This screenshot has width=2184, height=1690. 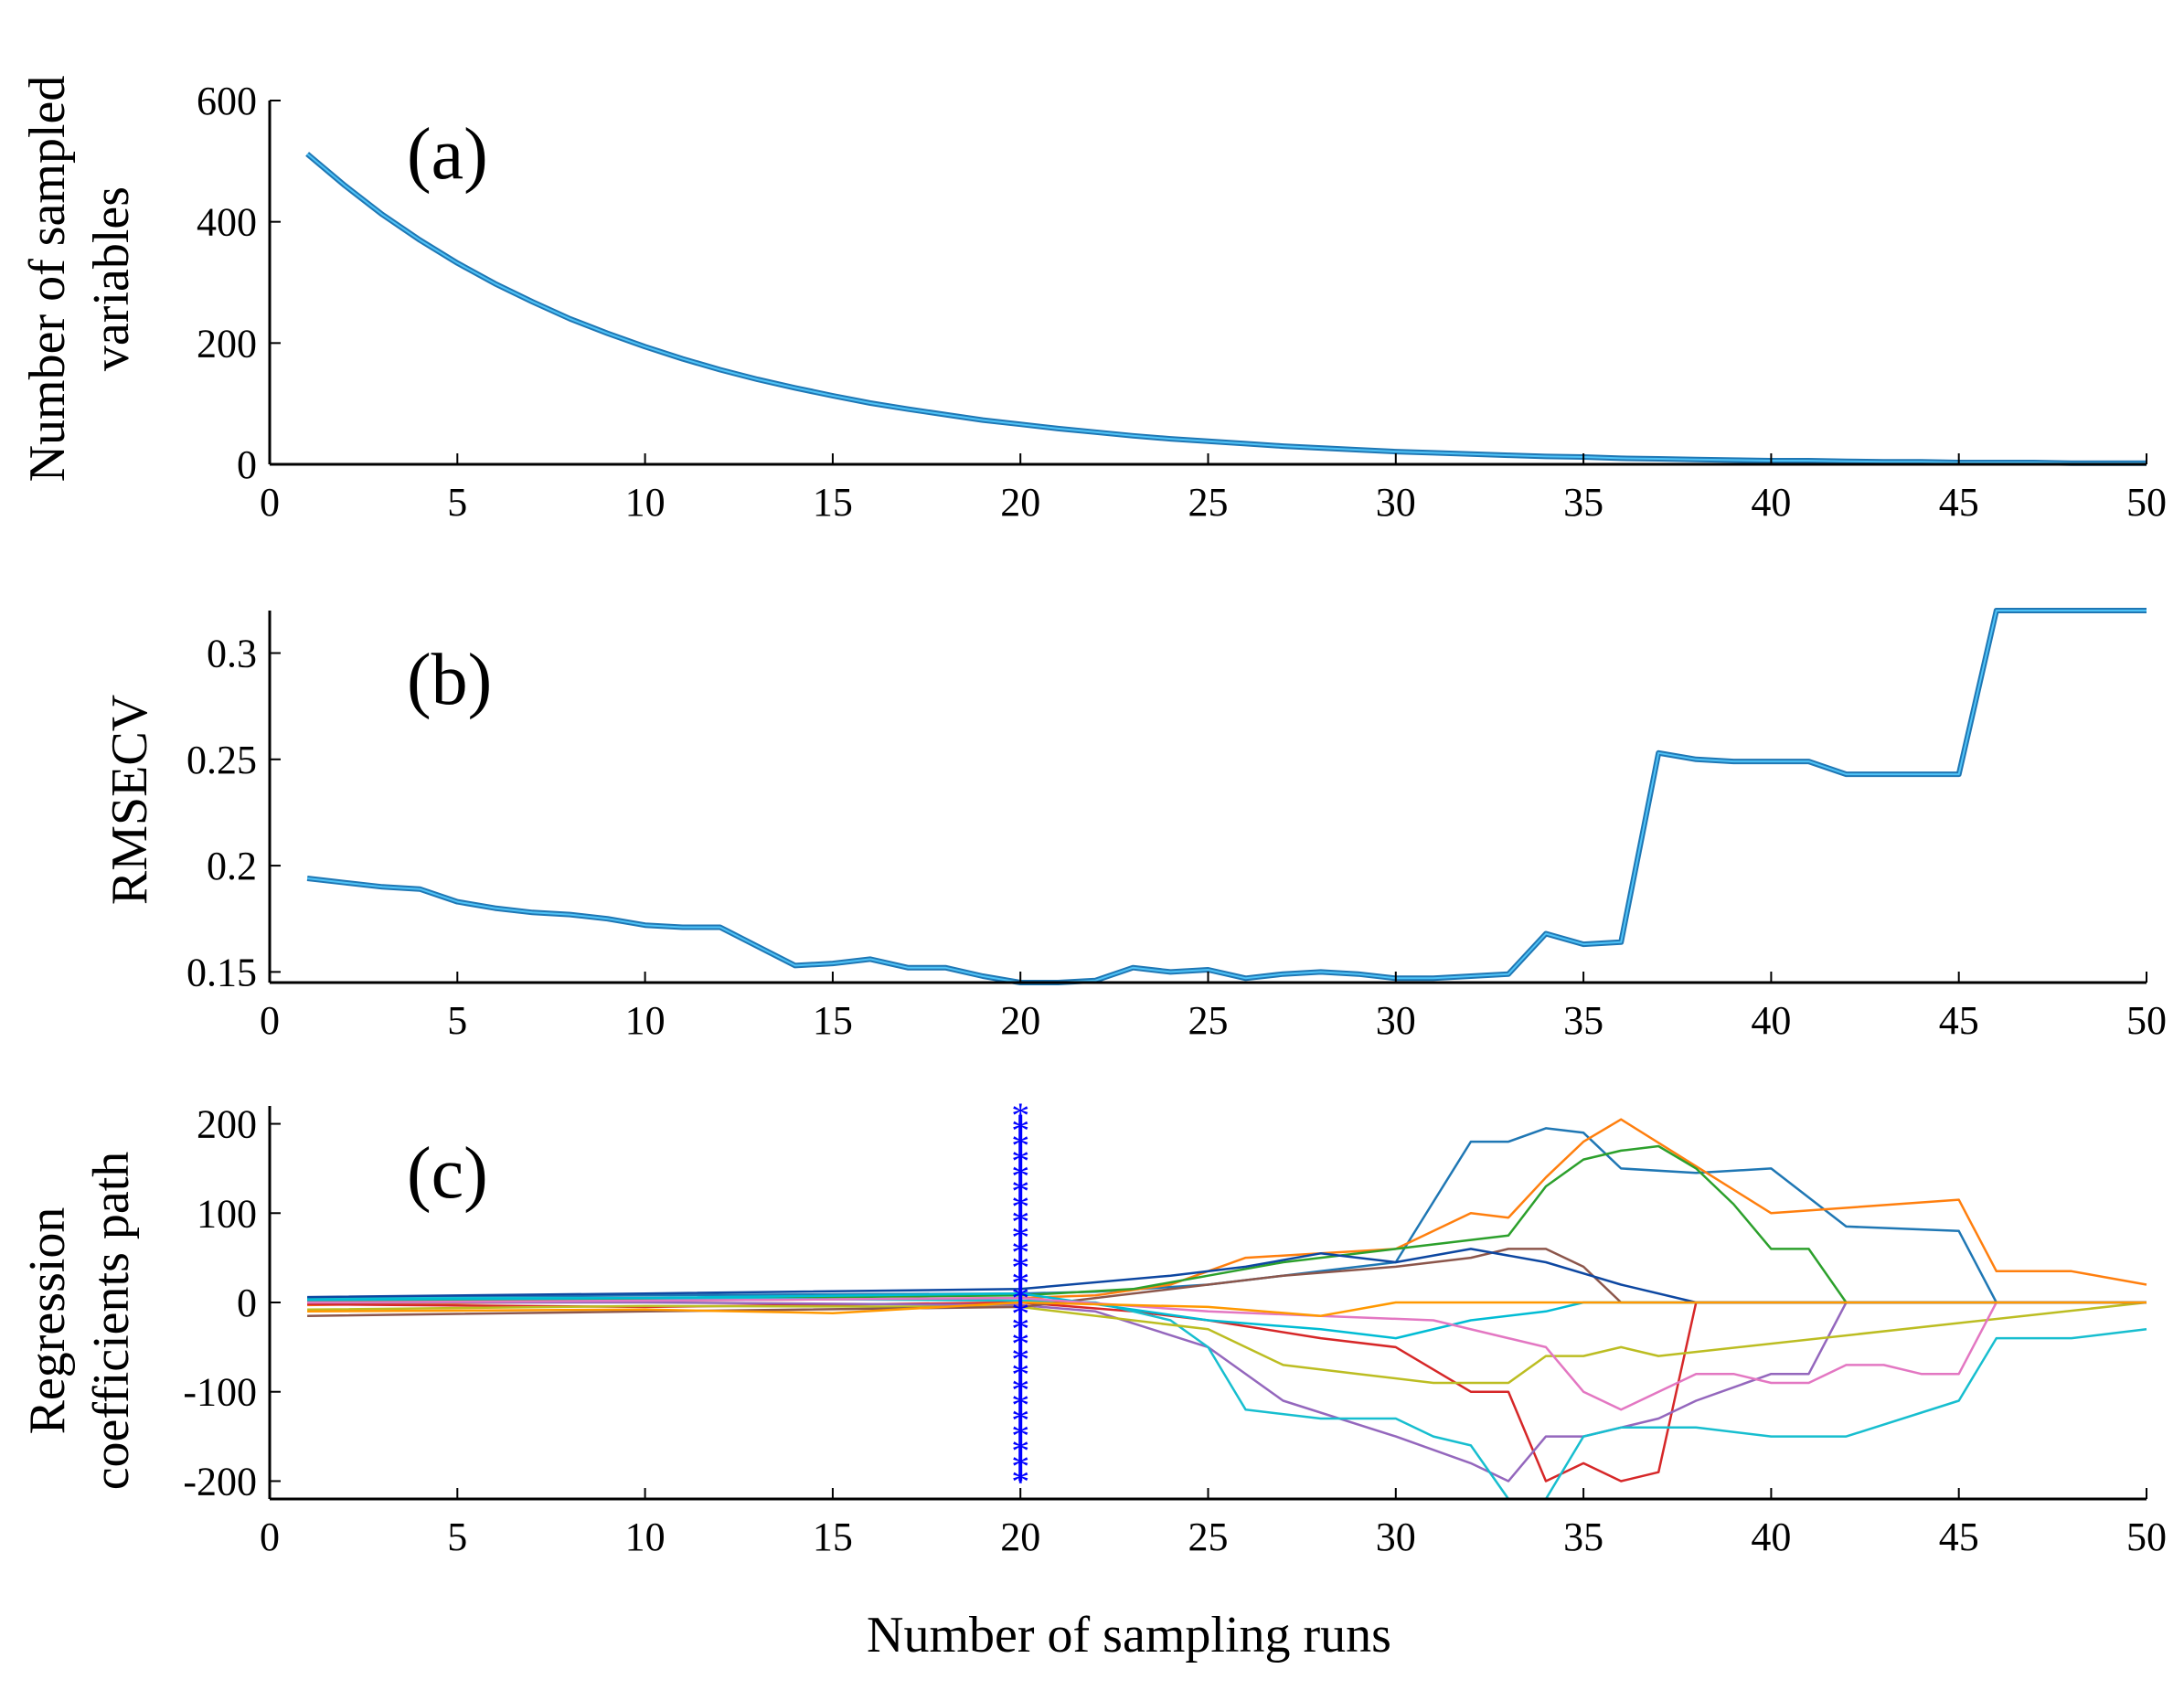 I want to click on panel-c-y-tick-label: -200, so click(x=220, y=1481).